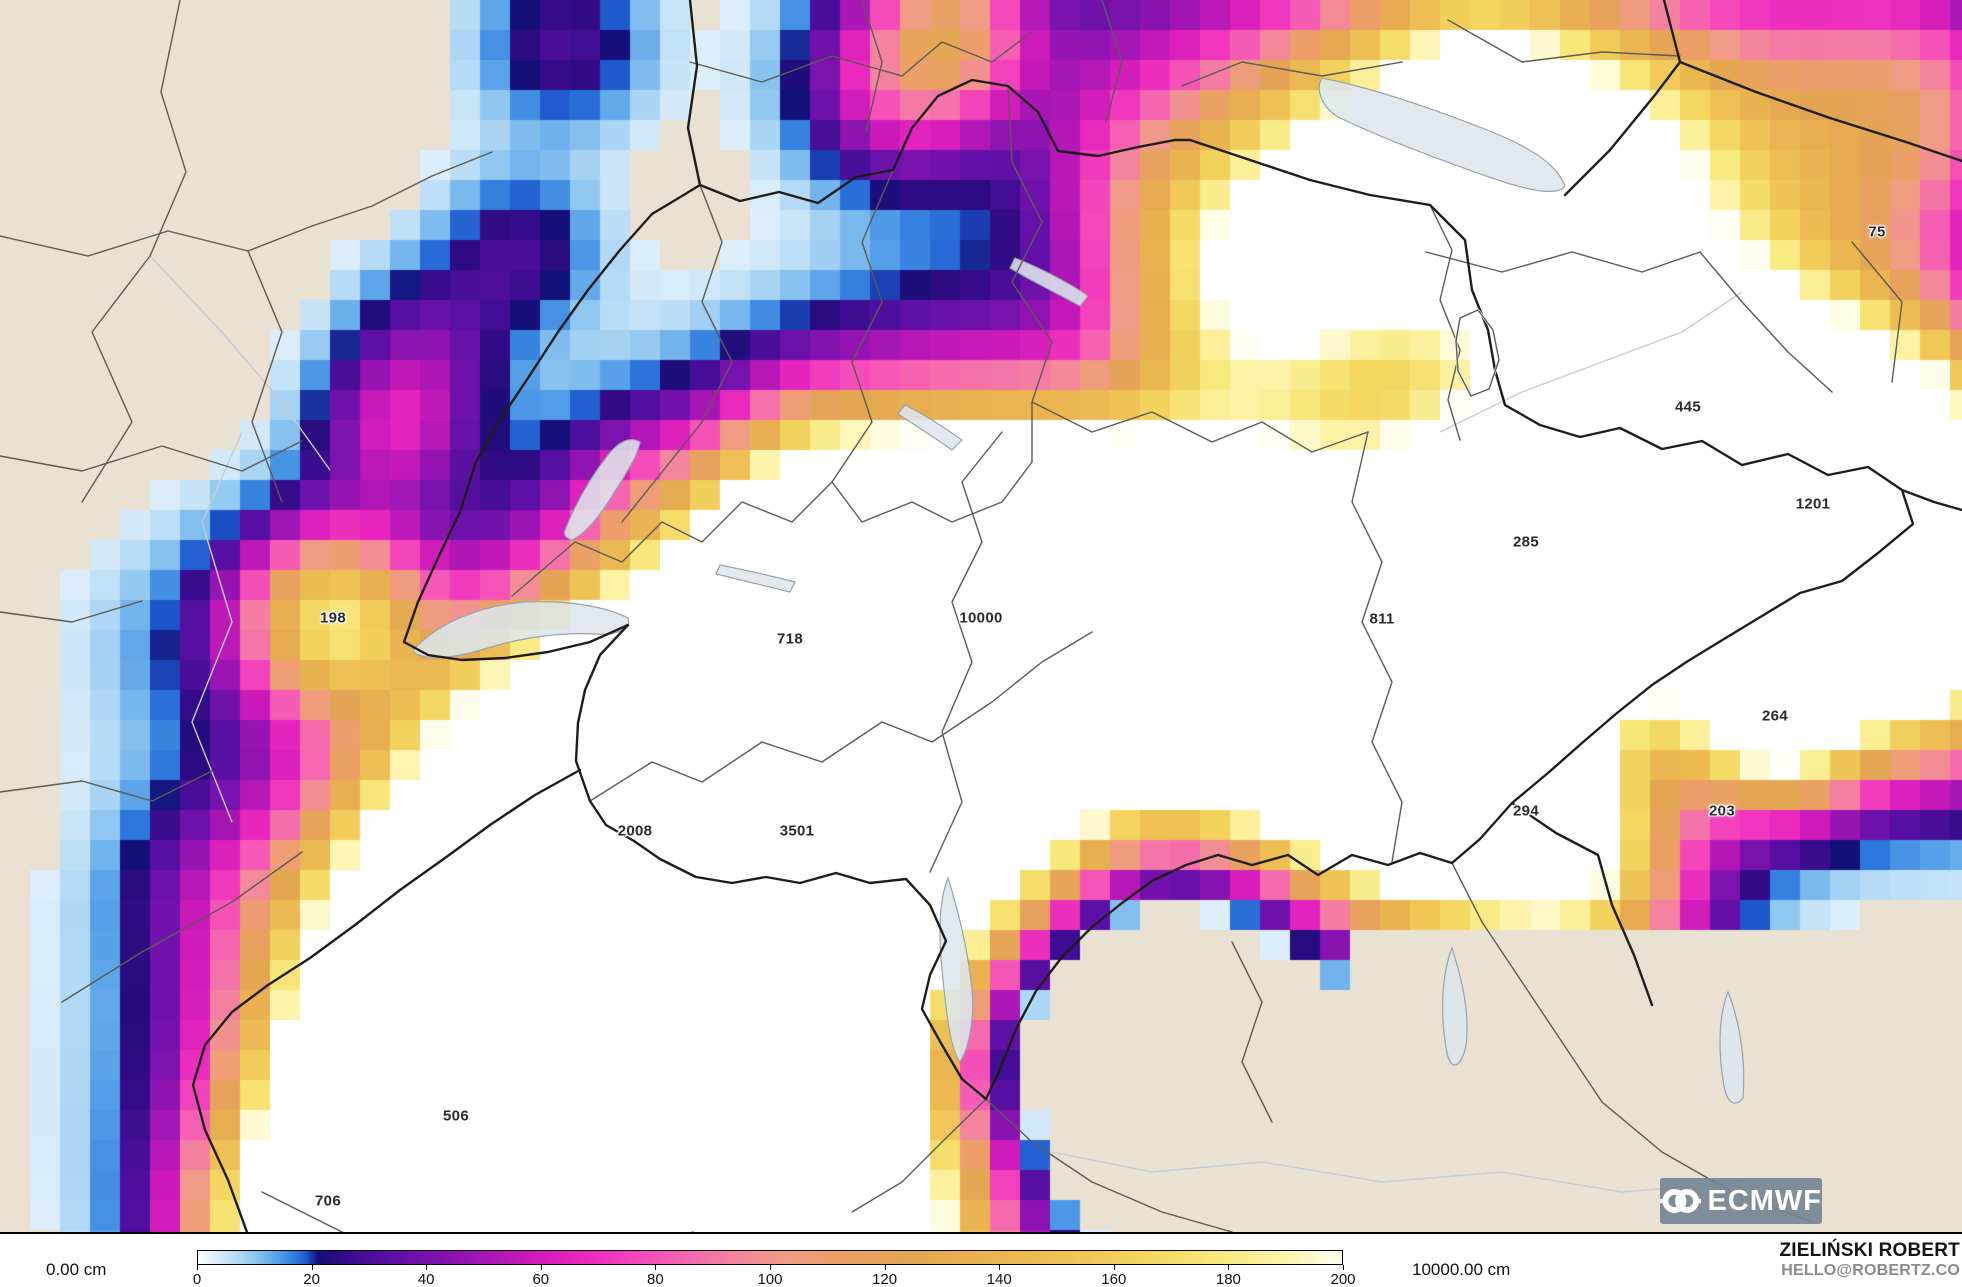  I want to click on snow-depth-value-label: 10000, so click(981, 618).